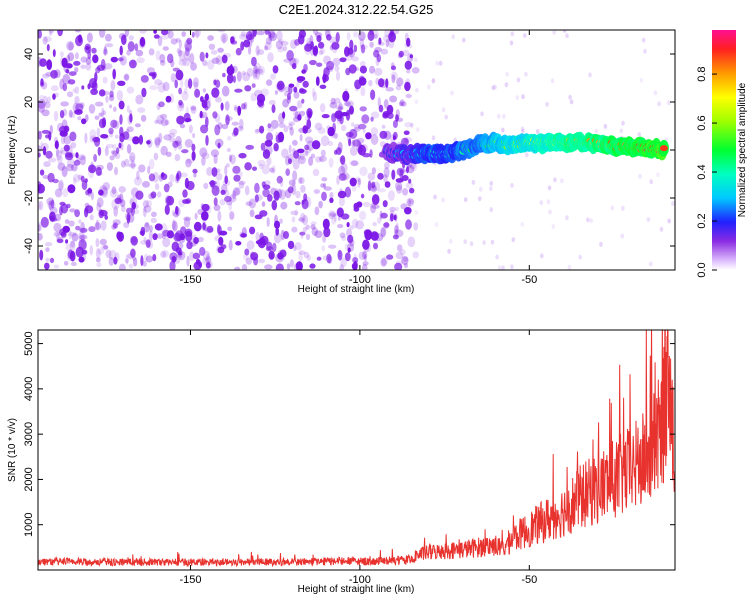 The height and width of the screenshot is (600, 750). Describe the element at coordinates (702, 171) in the screenshot. I see `colorbar-tick-label: 0.4` at that location.